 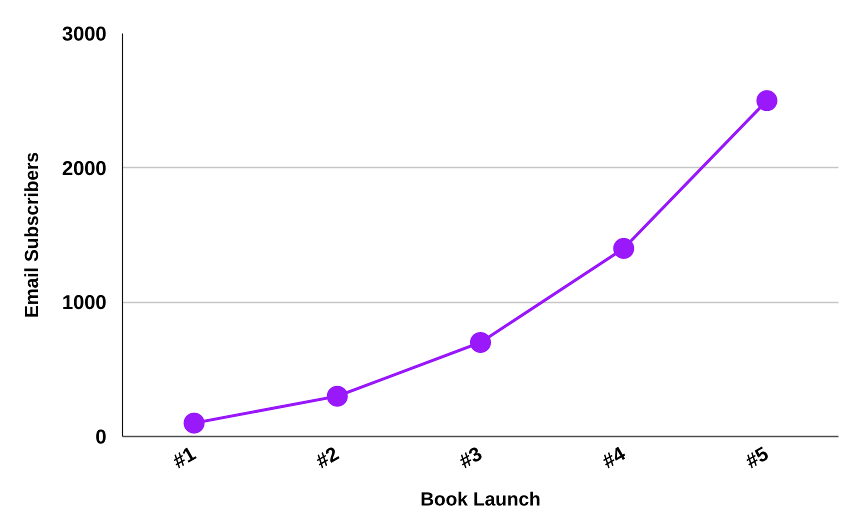 What do you see at coordinates (614, 458) in the screenshot?
I see `x-tick-label: #4` at bounding box center [614, 458].